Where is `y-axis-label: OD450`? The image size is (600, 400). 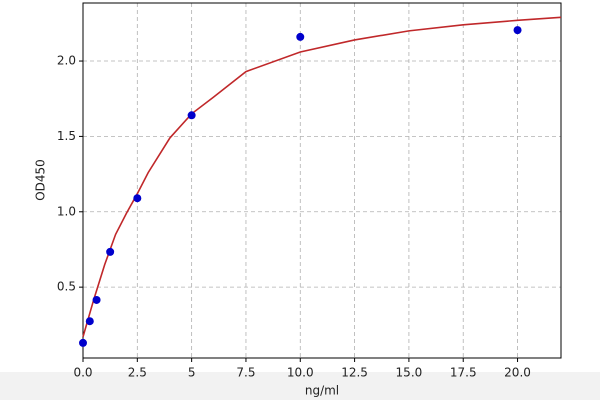 y-axis-label: OD450 is located at coordinates (41, 180).